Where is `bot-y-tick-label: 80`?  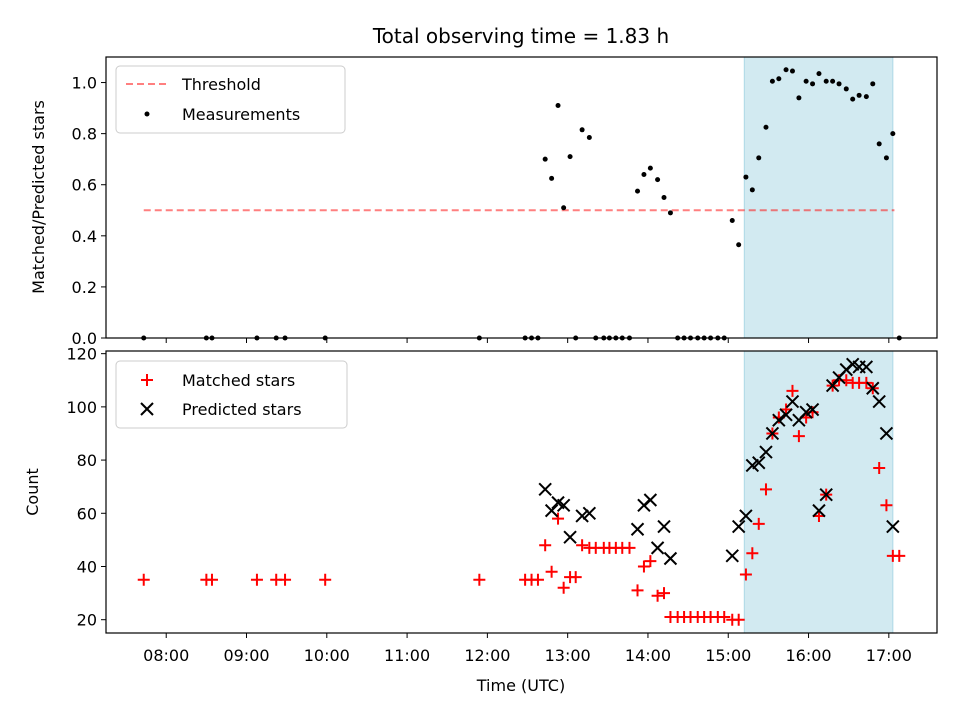
bot-y-tick-label: 80 is located at coordinates (87, 460).